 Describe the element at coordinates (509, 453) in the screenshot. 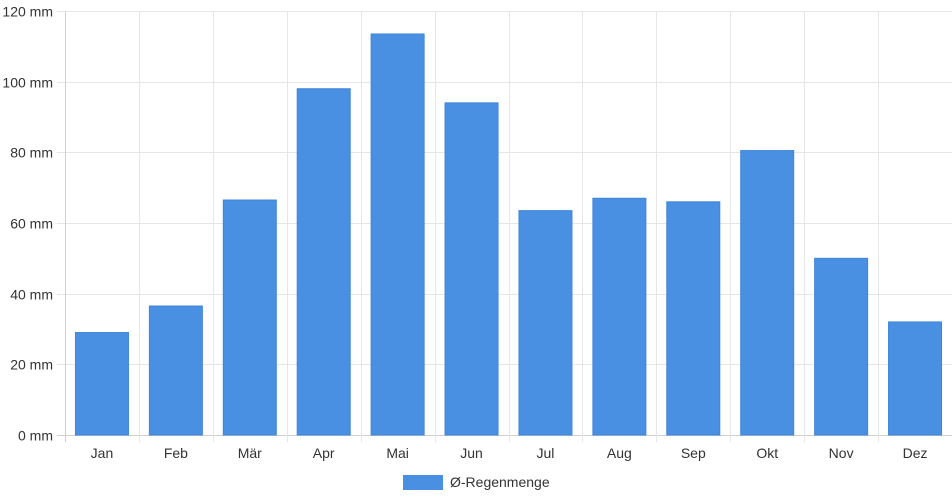

I see `x-tick-labels: Jan Feb Mär Apr Mai Jun Jul Aug Sep Okt Nov Dez` at that location.